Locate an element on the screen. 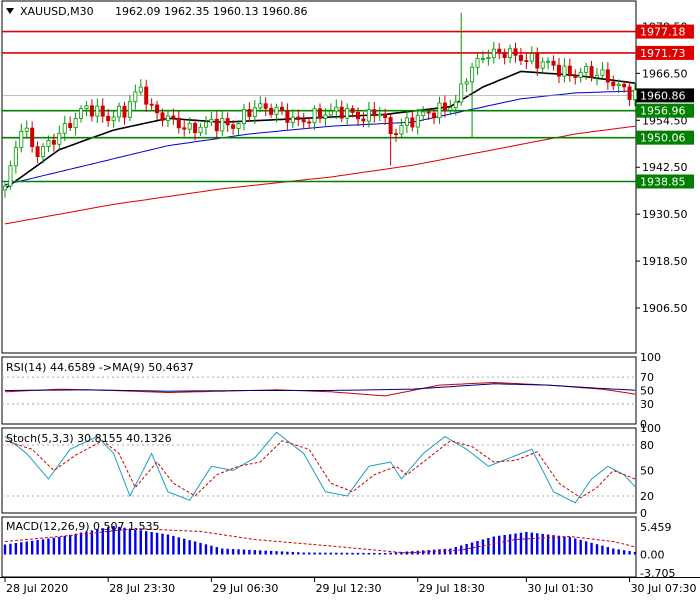 The height and width of the screenshot is (604, 700). time-tick-label: 30 Jul 07:30 is located at coordinates (664, 588).